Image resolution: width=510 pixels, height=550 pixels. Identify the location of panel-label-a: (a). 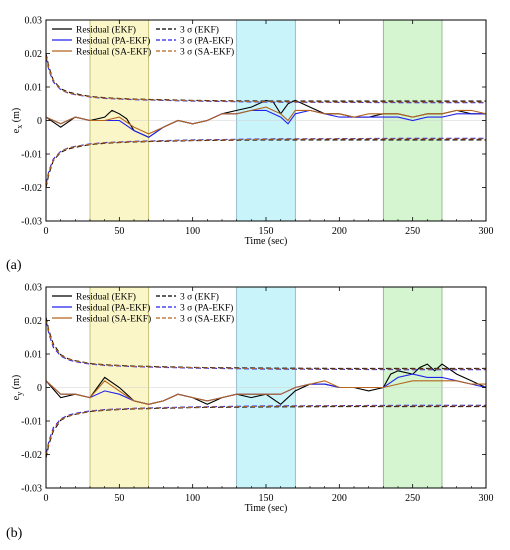
(14, 266).